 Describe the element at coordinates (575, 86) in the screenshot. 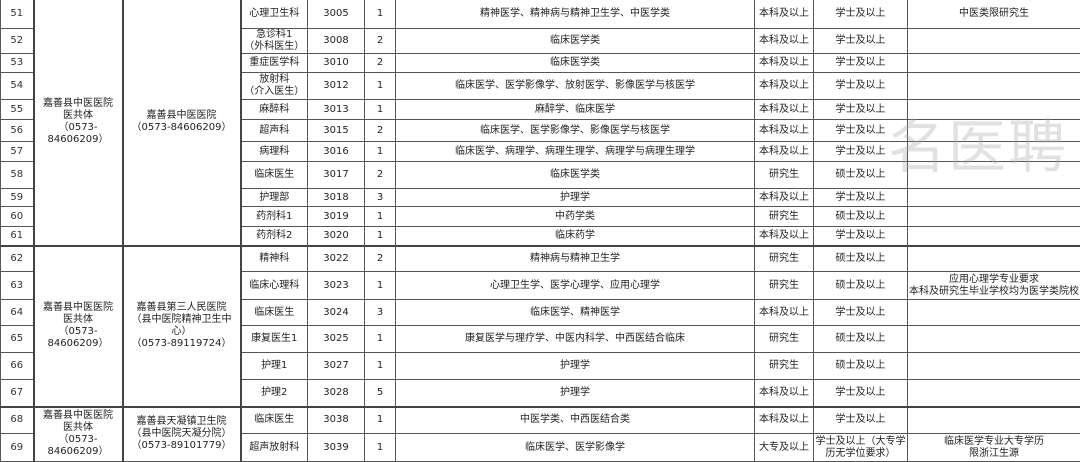

I see `major-cell: 临床医学、医学影像学、放射医学、影像医学与核医学` at that location.